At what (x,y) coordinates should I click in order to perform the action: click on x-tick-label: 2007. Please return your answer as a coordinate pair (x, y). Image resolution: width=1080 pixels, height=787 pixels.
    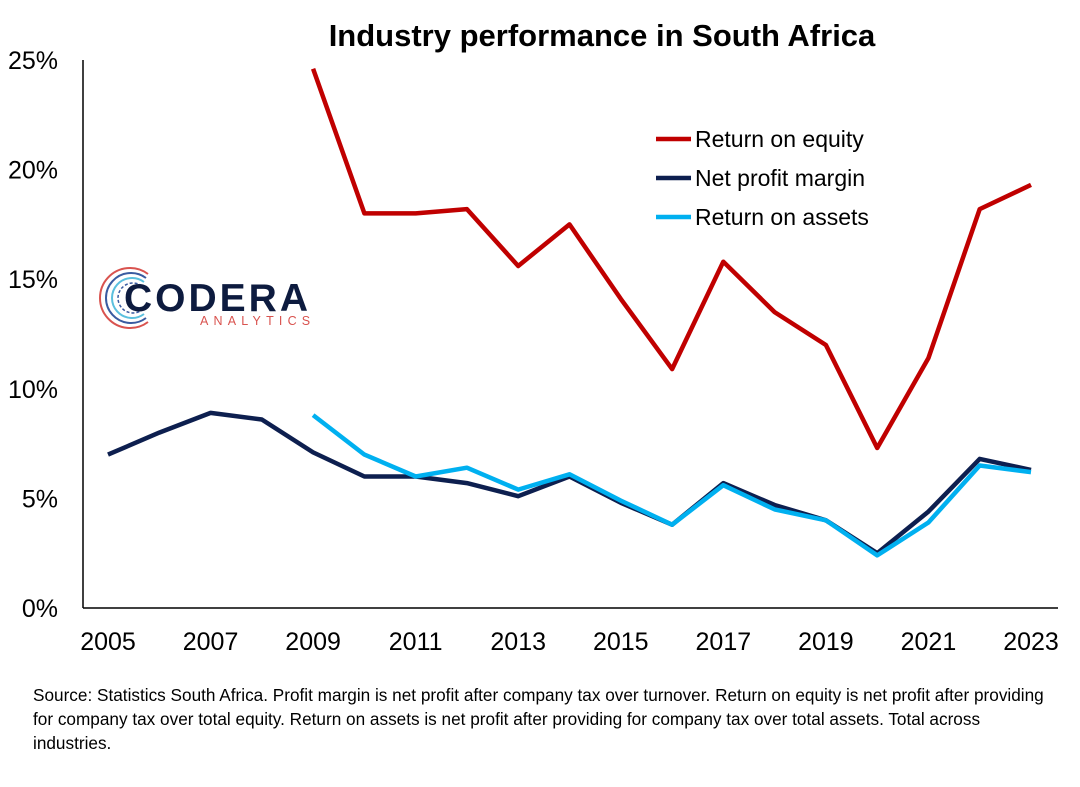
    Looking at the image, I should click on (211, 642).